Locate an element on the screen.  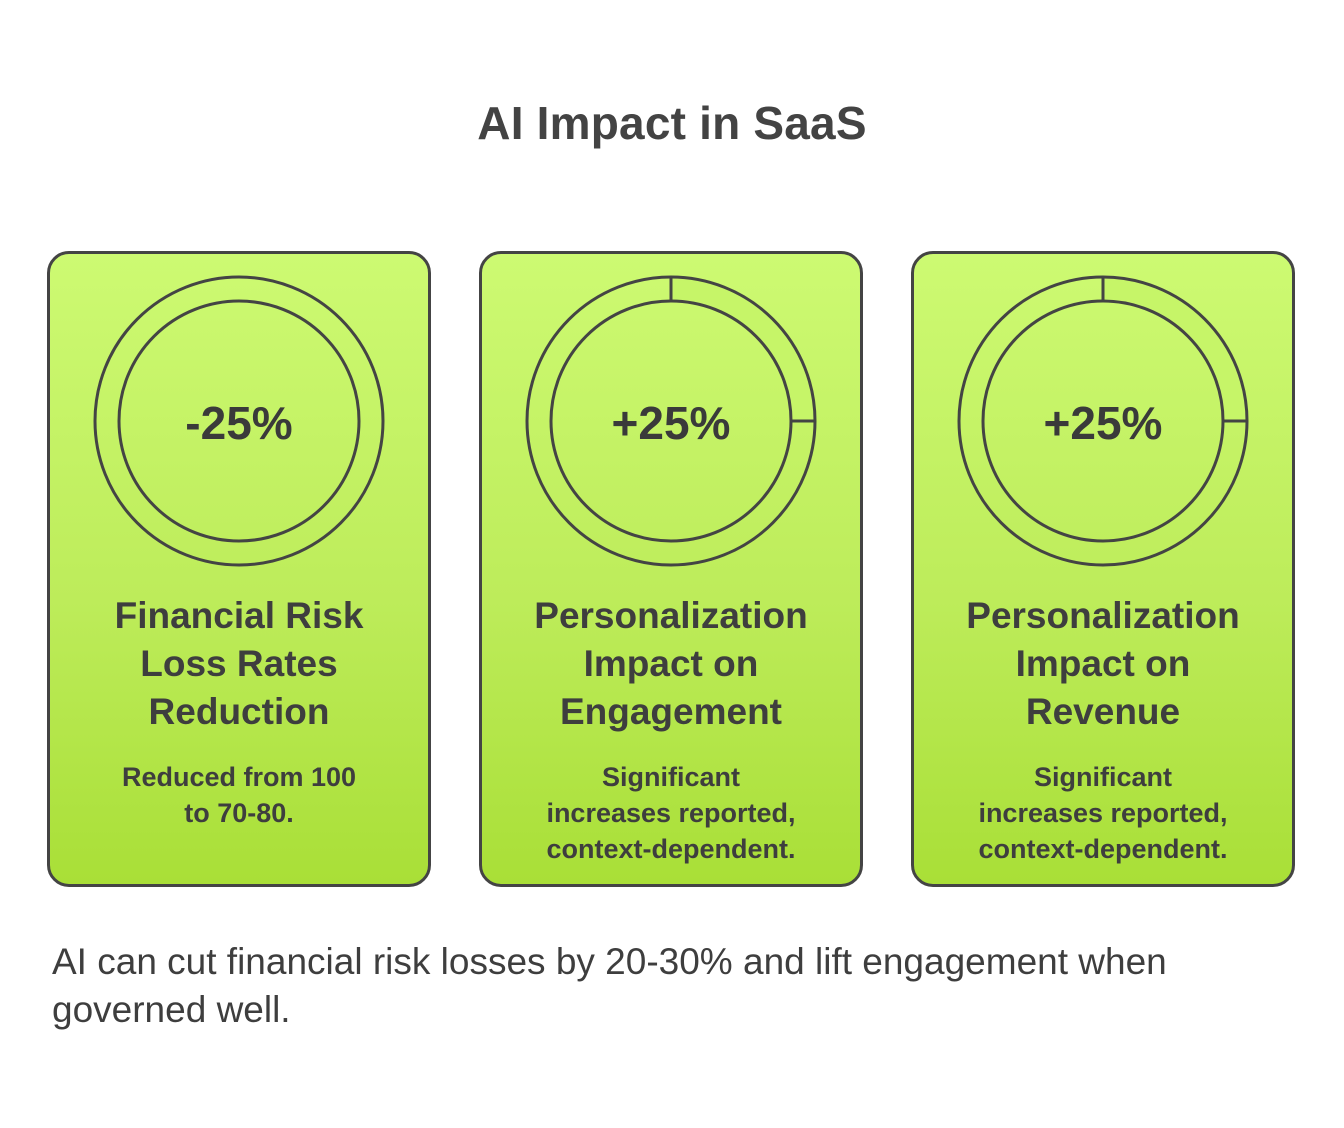
card-heading: Personalization Impact on Engagement is located at coordinates (671, 664).